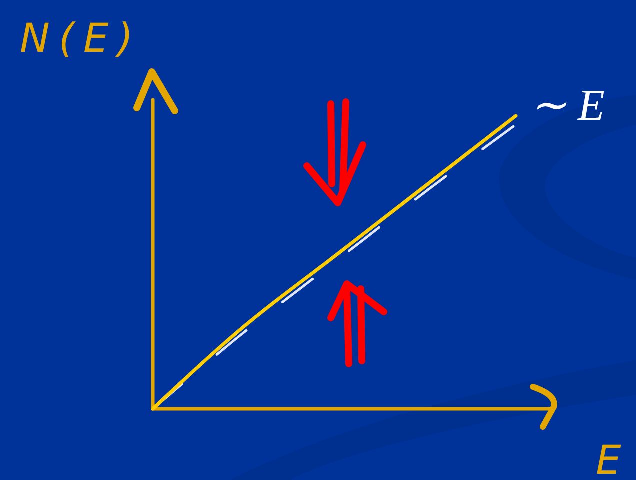  I want to click on y-axis-title: N(E), so click(81, 39).